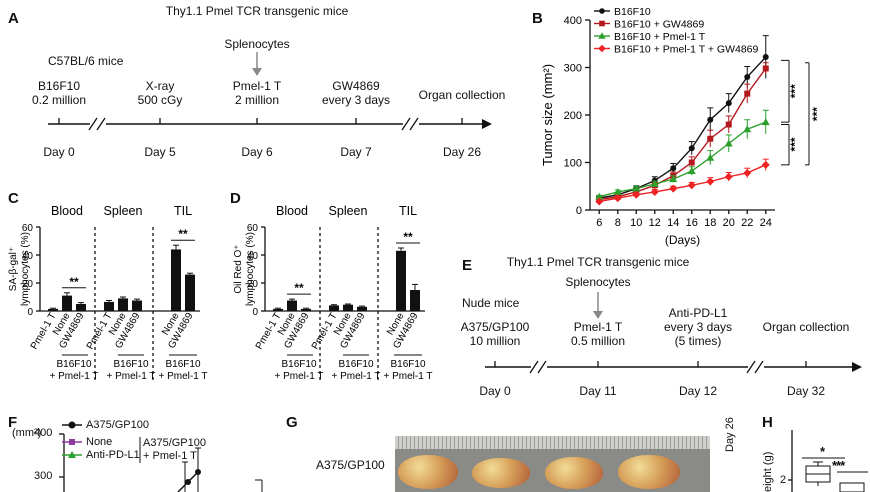 The image size is (870, 492). What do you see at coordinates (747, 223) in the screenshot?
I see `x-tick-label: 22` at bounding box center [747, 223].